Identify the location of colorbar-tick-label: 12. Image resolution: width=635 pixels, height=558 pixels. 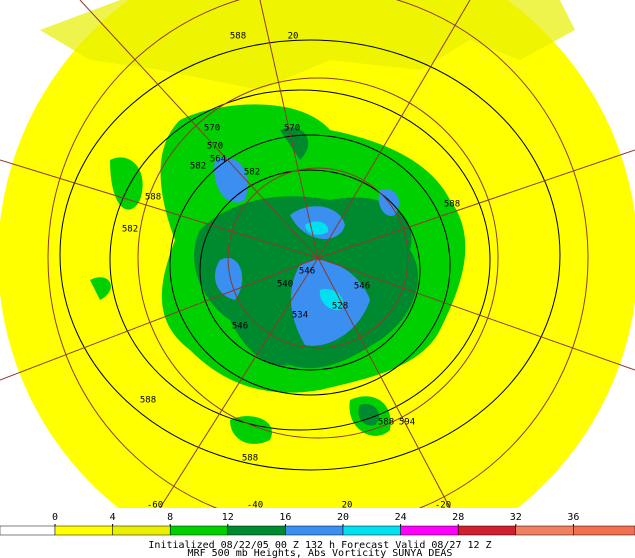
(228, 517).